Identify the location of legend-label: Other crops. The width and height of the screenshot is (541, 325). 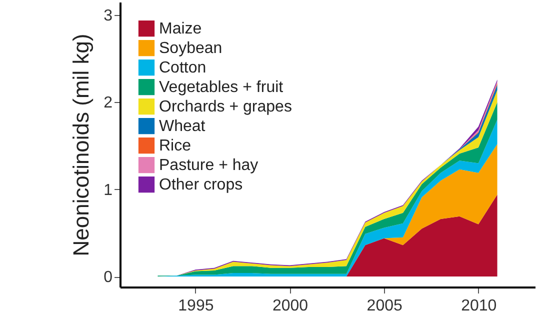
(201, 185).